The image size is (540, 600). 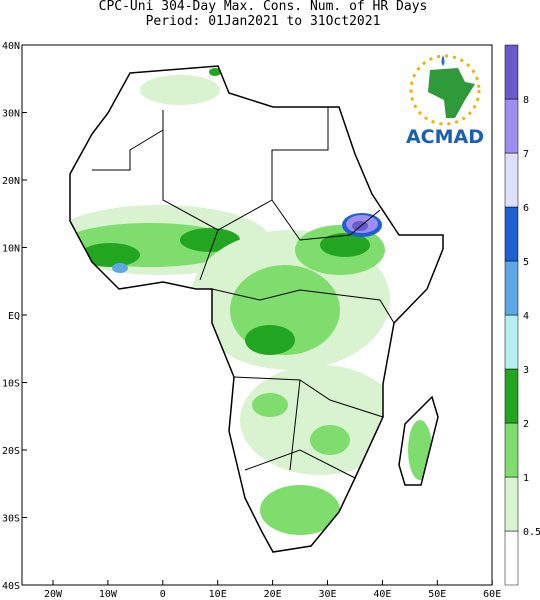 I want to click on x-tick-label: 10E, so click(x=218, y=594).